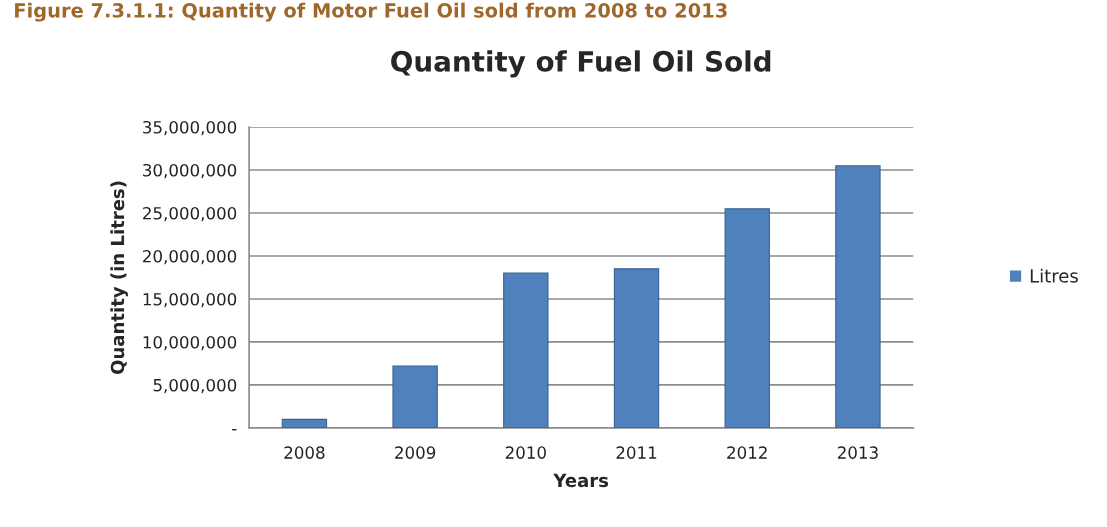 Image resolution: width=1107 pixels, height=527 pixels. What do you see at coordinates (747, 452) in the screenshot?
I see `x-tick-label: 2012` at bounding box center [747, 452].